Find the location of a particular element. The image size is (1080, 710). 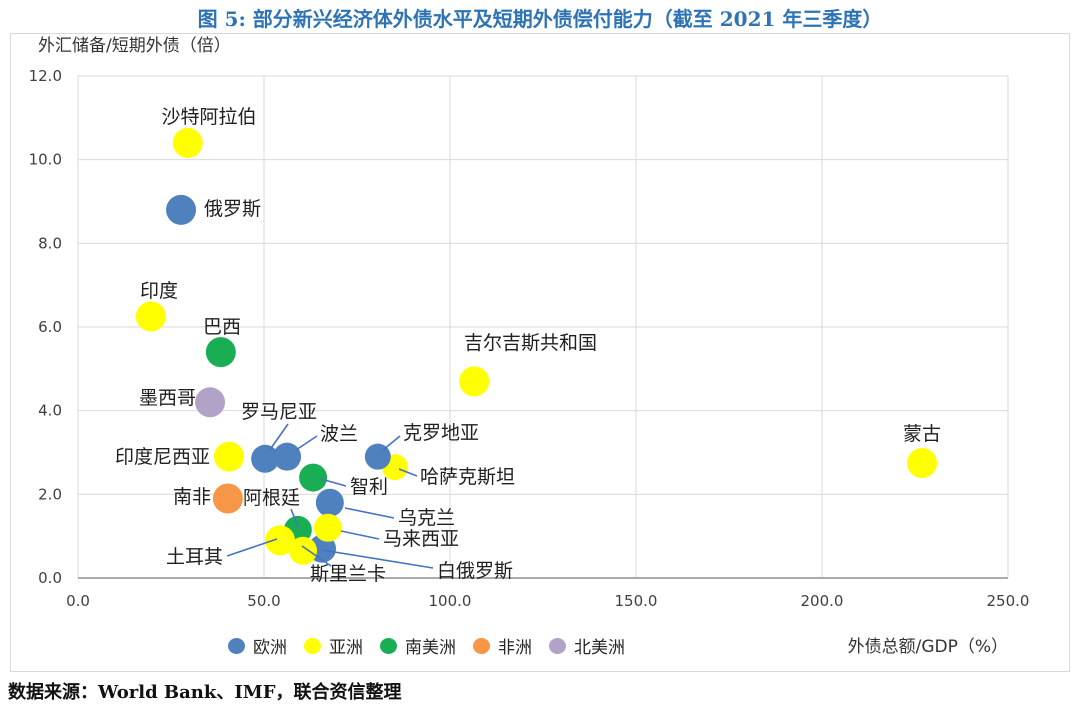

legend-item-north-america: 北美洲 is located at coordinates (587, 645).